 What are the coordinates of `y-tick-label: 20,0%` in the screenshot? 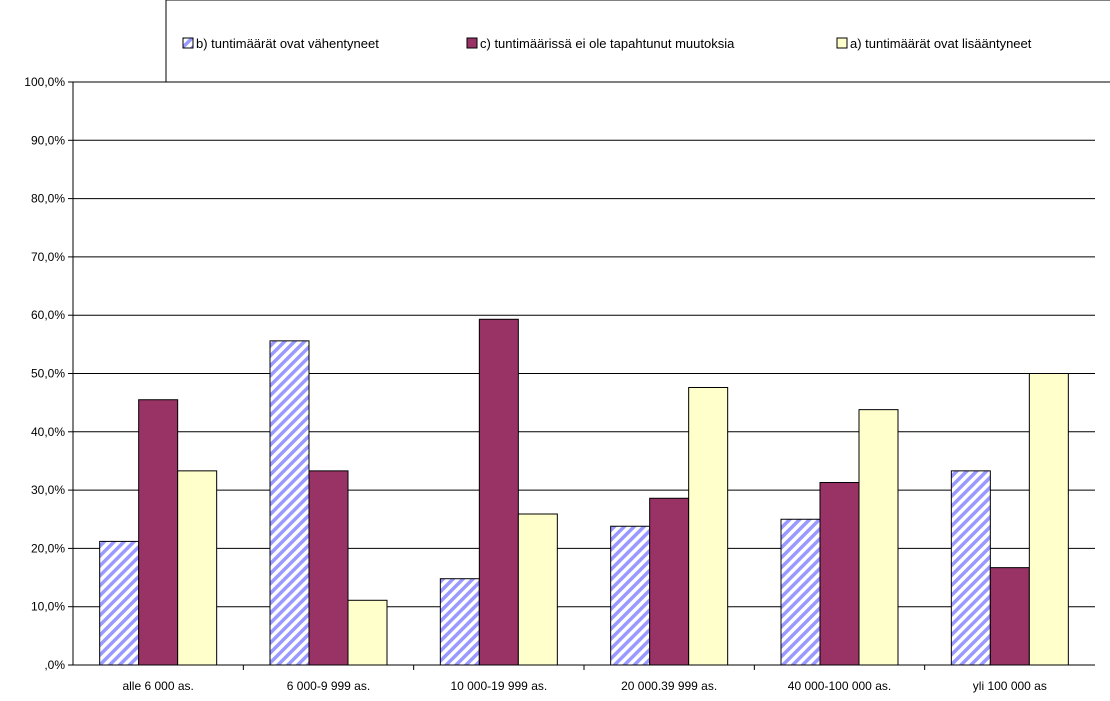 It's located at (48, 548).